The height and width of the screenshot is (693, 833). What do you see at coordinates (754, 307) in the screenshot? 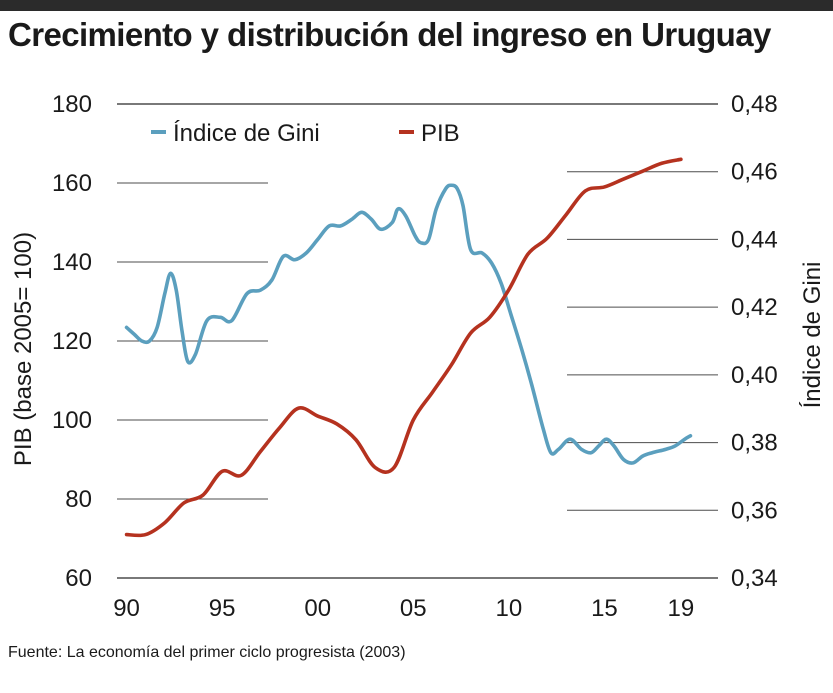
I see `right-tick-label: 0,42` at bounding box center [754, 307].